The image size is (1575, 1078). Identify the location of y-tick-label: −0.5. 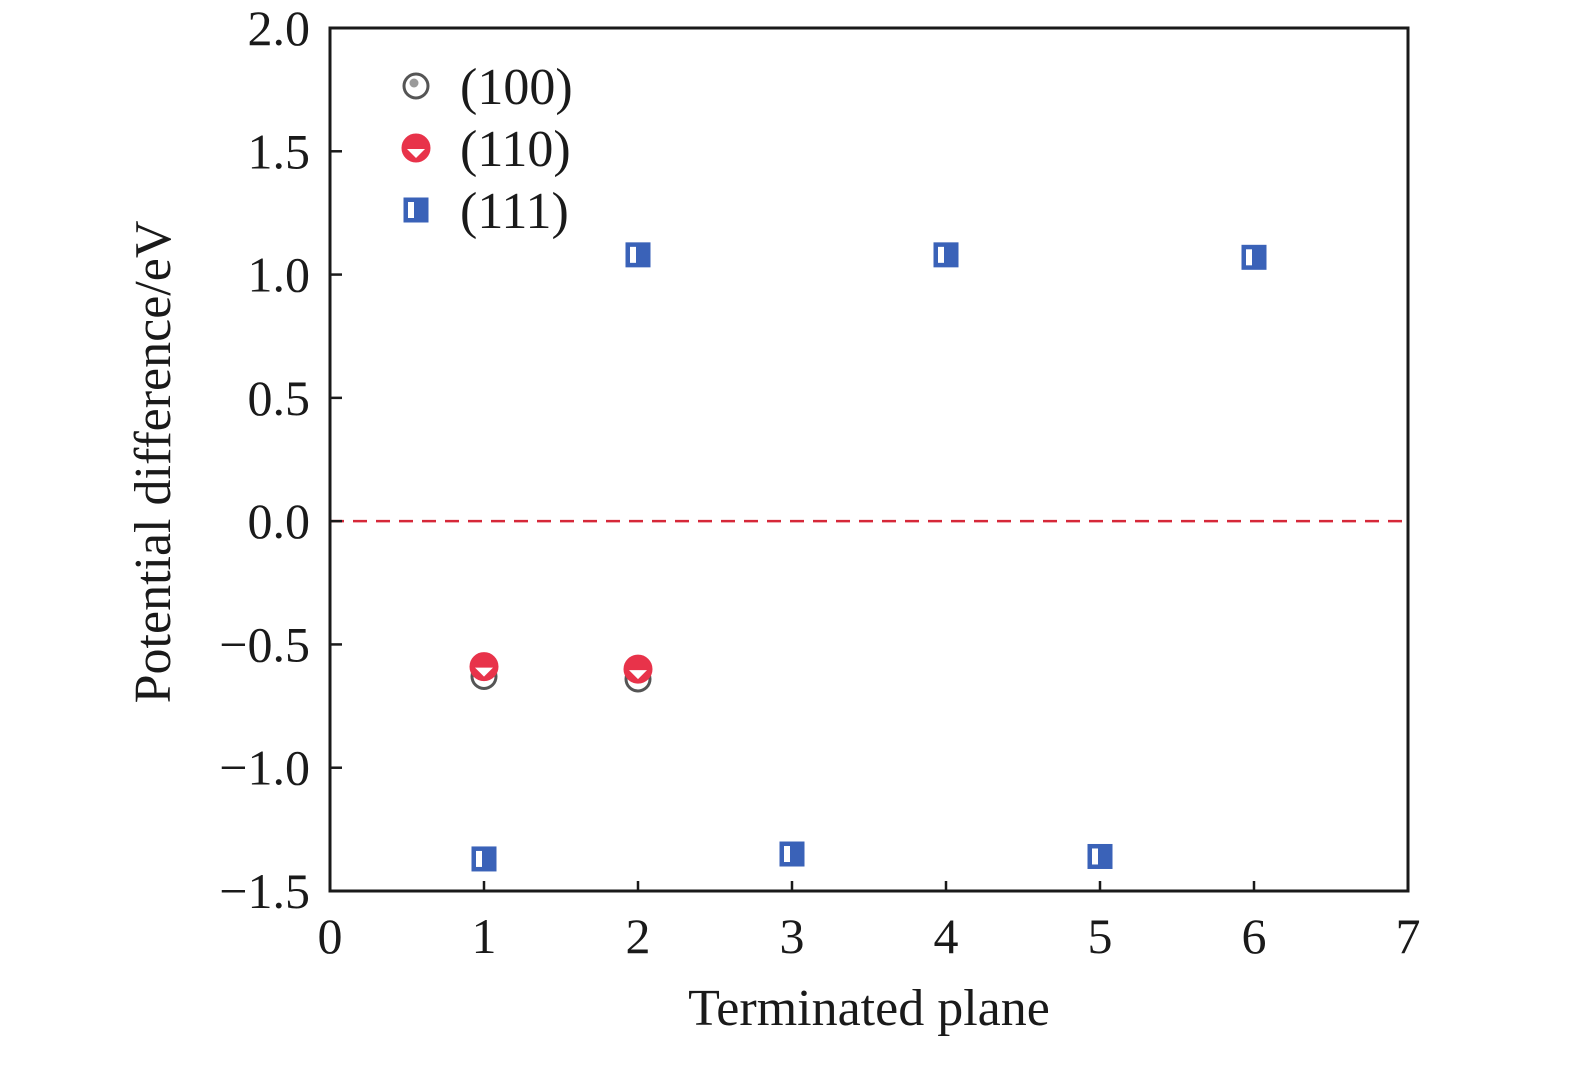
(264, 644).